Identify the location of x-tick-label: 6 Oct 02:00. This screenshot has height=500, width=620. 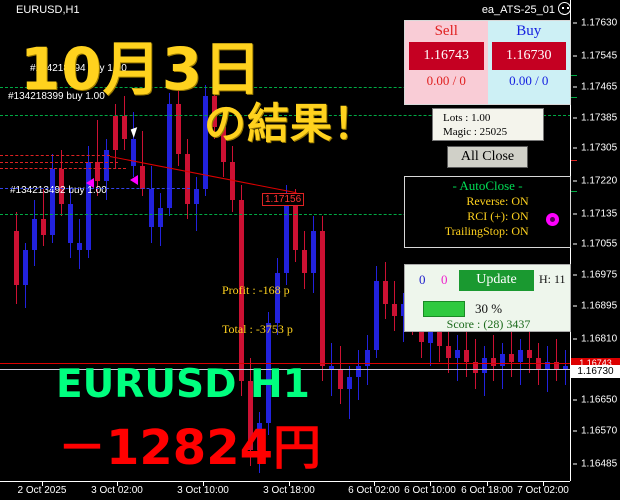
(374, 490).